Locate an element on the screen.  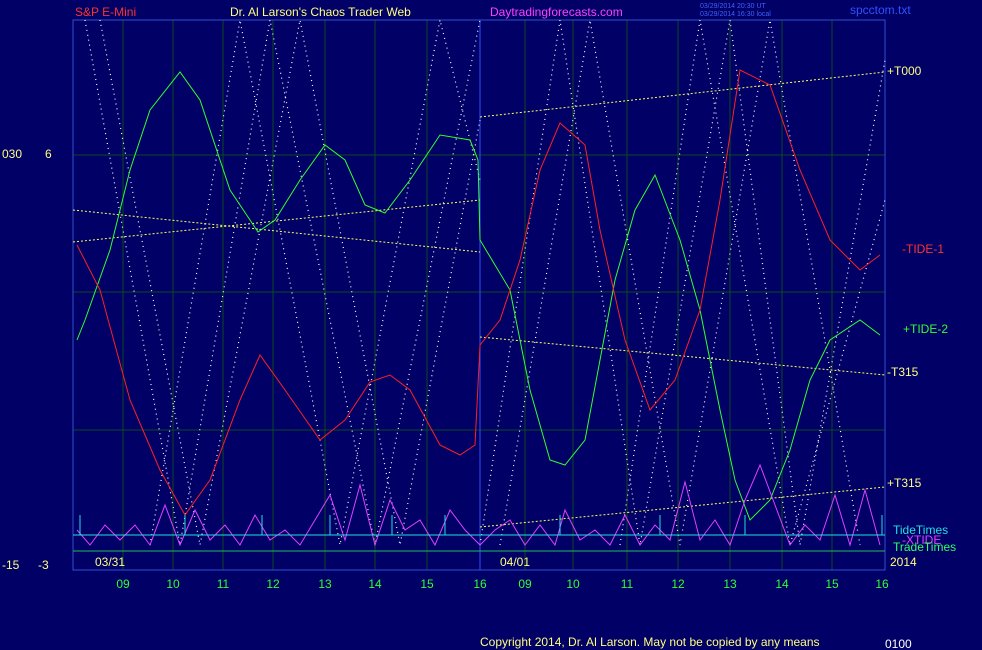
line-label: -T315 is located at coordinates (903, 372).